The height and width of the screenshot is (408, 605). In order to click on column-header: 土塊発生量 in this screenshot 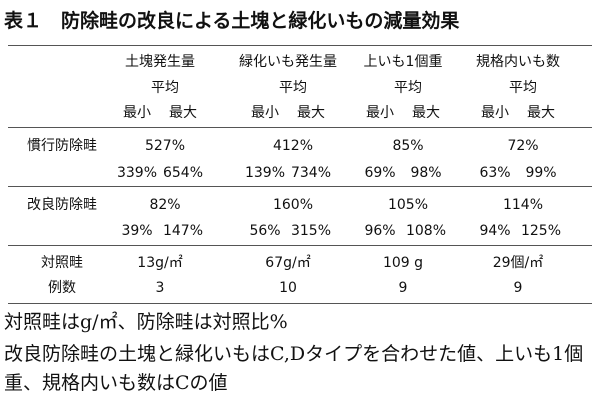, I will do `click(160, 62)`.